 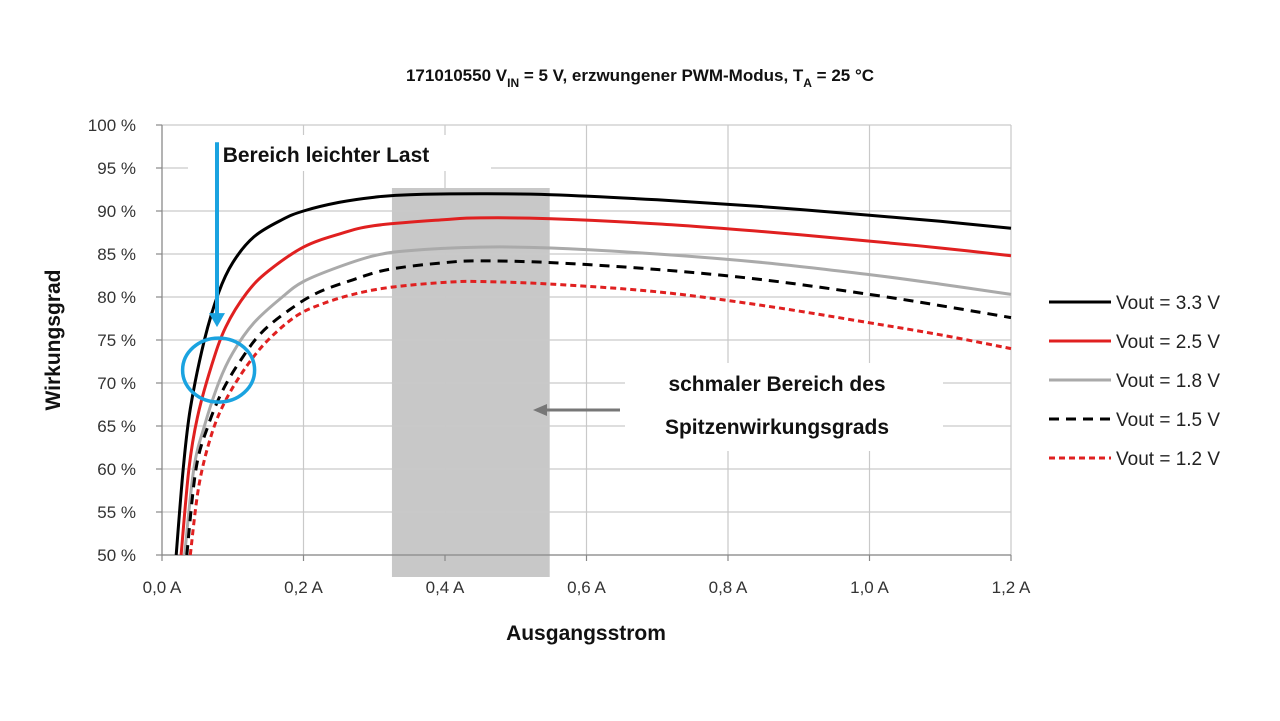 I want to click on light-load-label: Bereich leichter Last, so click(x=326, y=155).